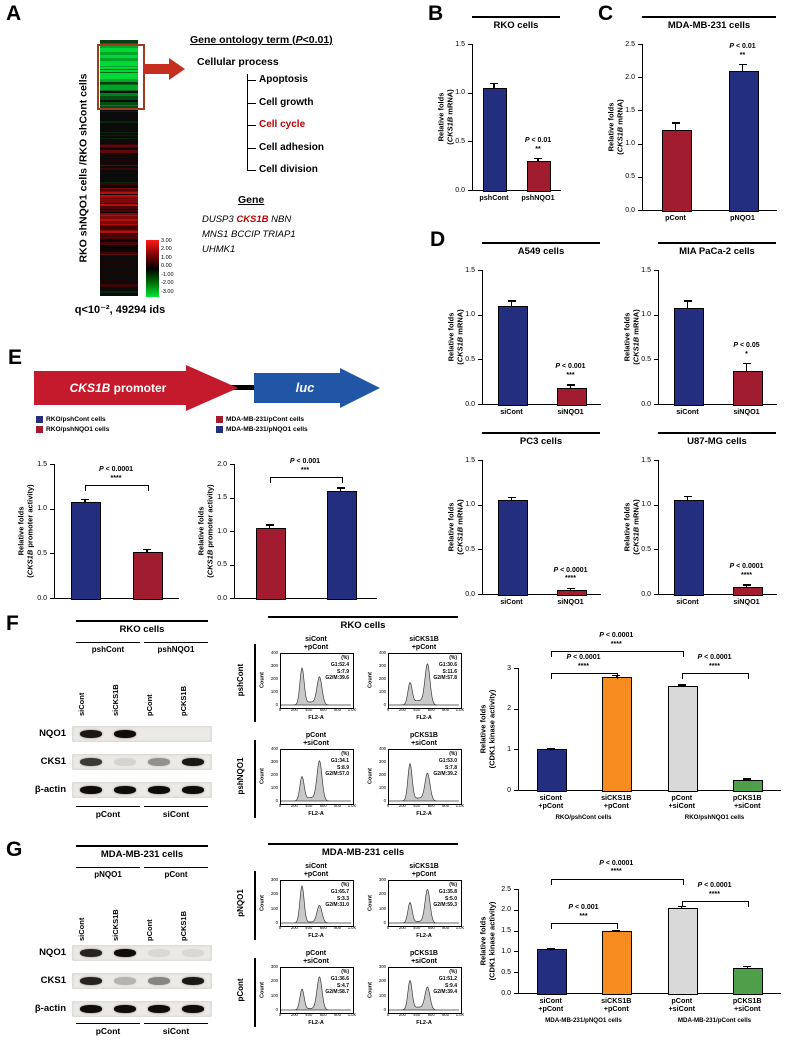  I want to click on legend-label: MDA-MB-231/pNQO1 cells, so click(267, 429).